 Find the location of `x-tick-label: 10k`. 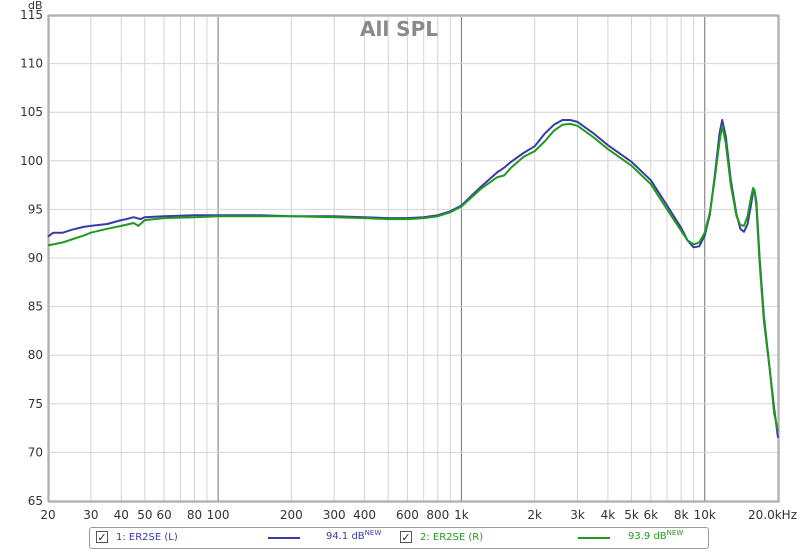

x-tick-label: 10k is located at coordinates (705, 515).